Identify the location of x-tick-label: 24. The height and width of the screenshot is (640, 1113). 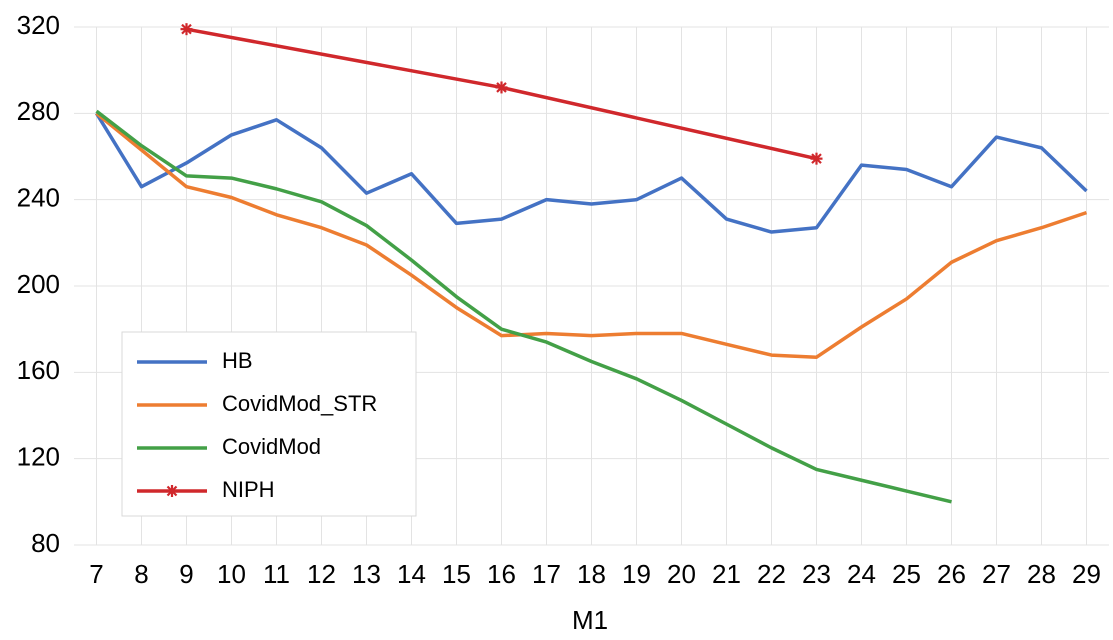
(861, 574).